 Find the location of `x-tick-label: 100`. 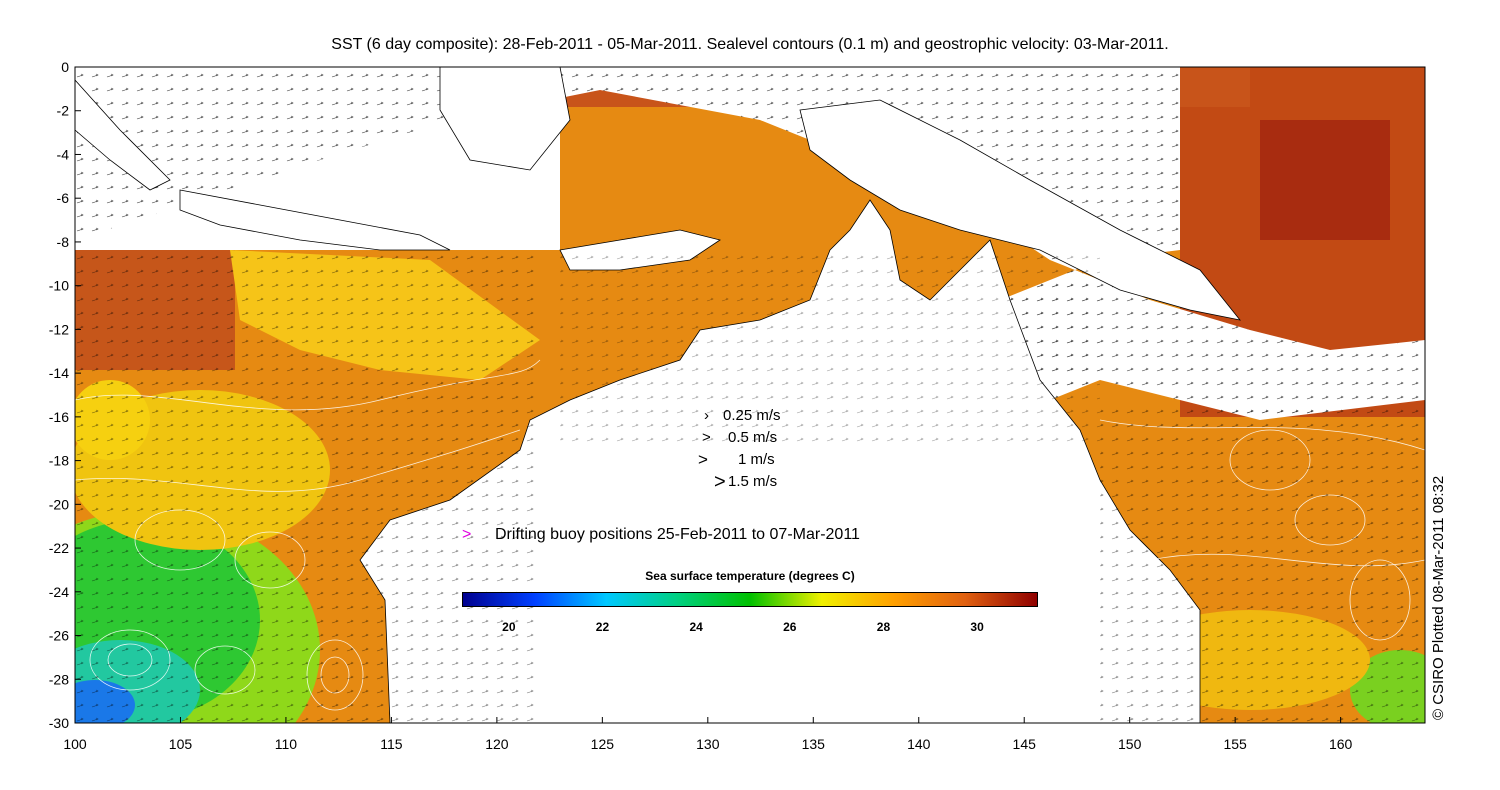

x-tick-label: 100 is located at coordinates (75, 744).